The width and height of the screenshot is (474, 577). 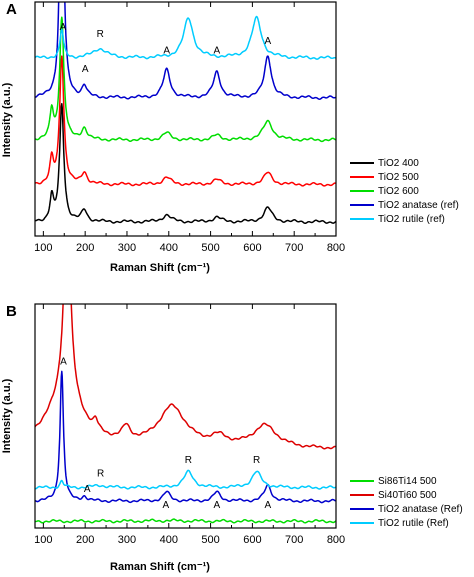 What do you see at coordinates (407, 481) in the screenshot?
I see `legend-entry: Si86Ti14 500` at bounding box center [407, 481].